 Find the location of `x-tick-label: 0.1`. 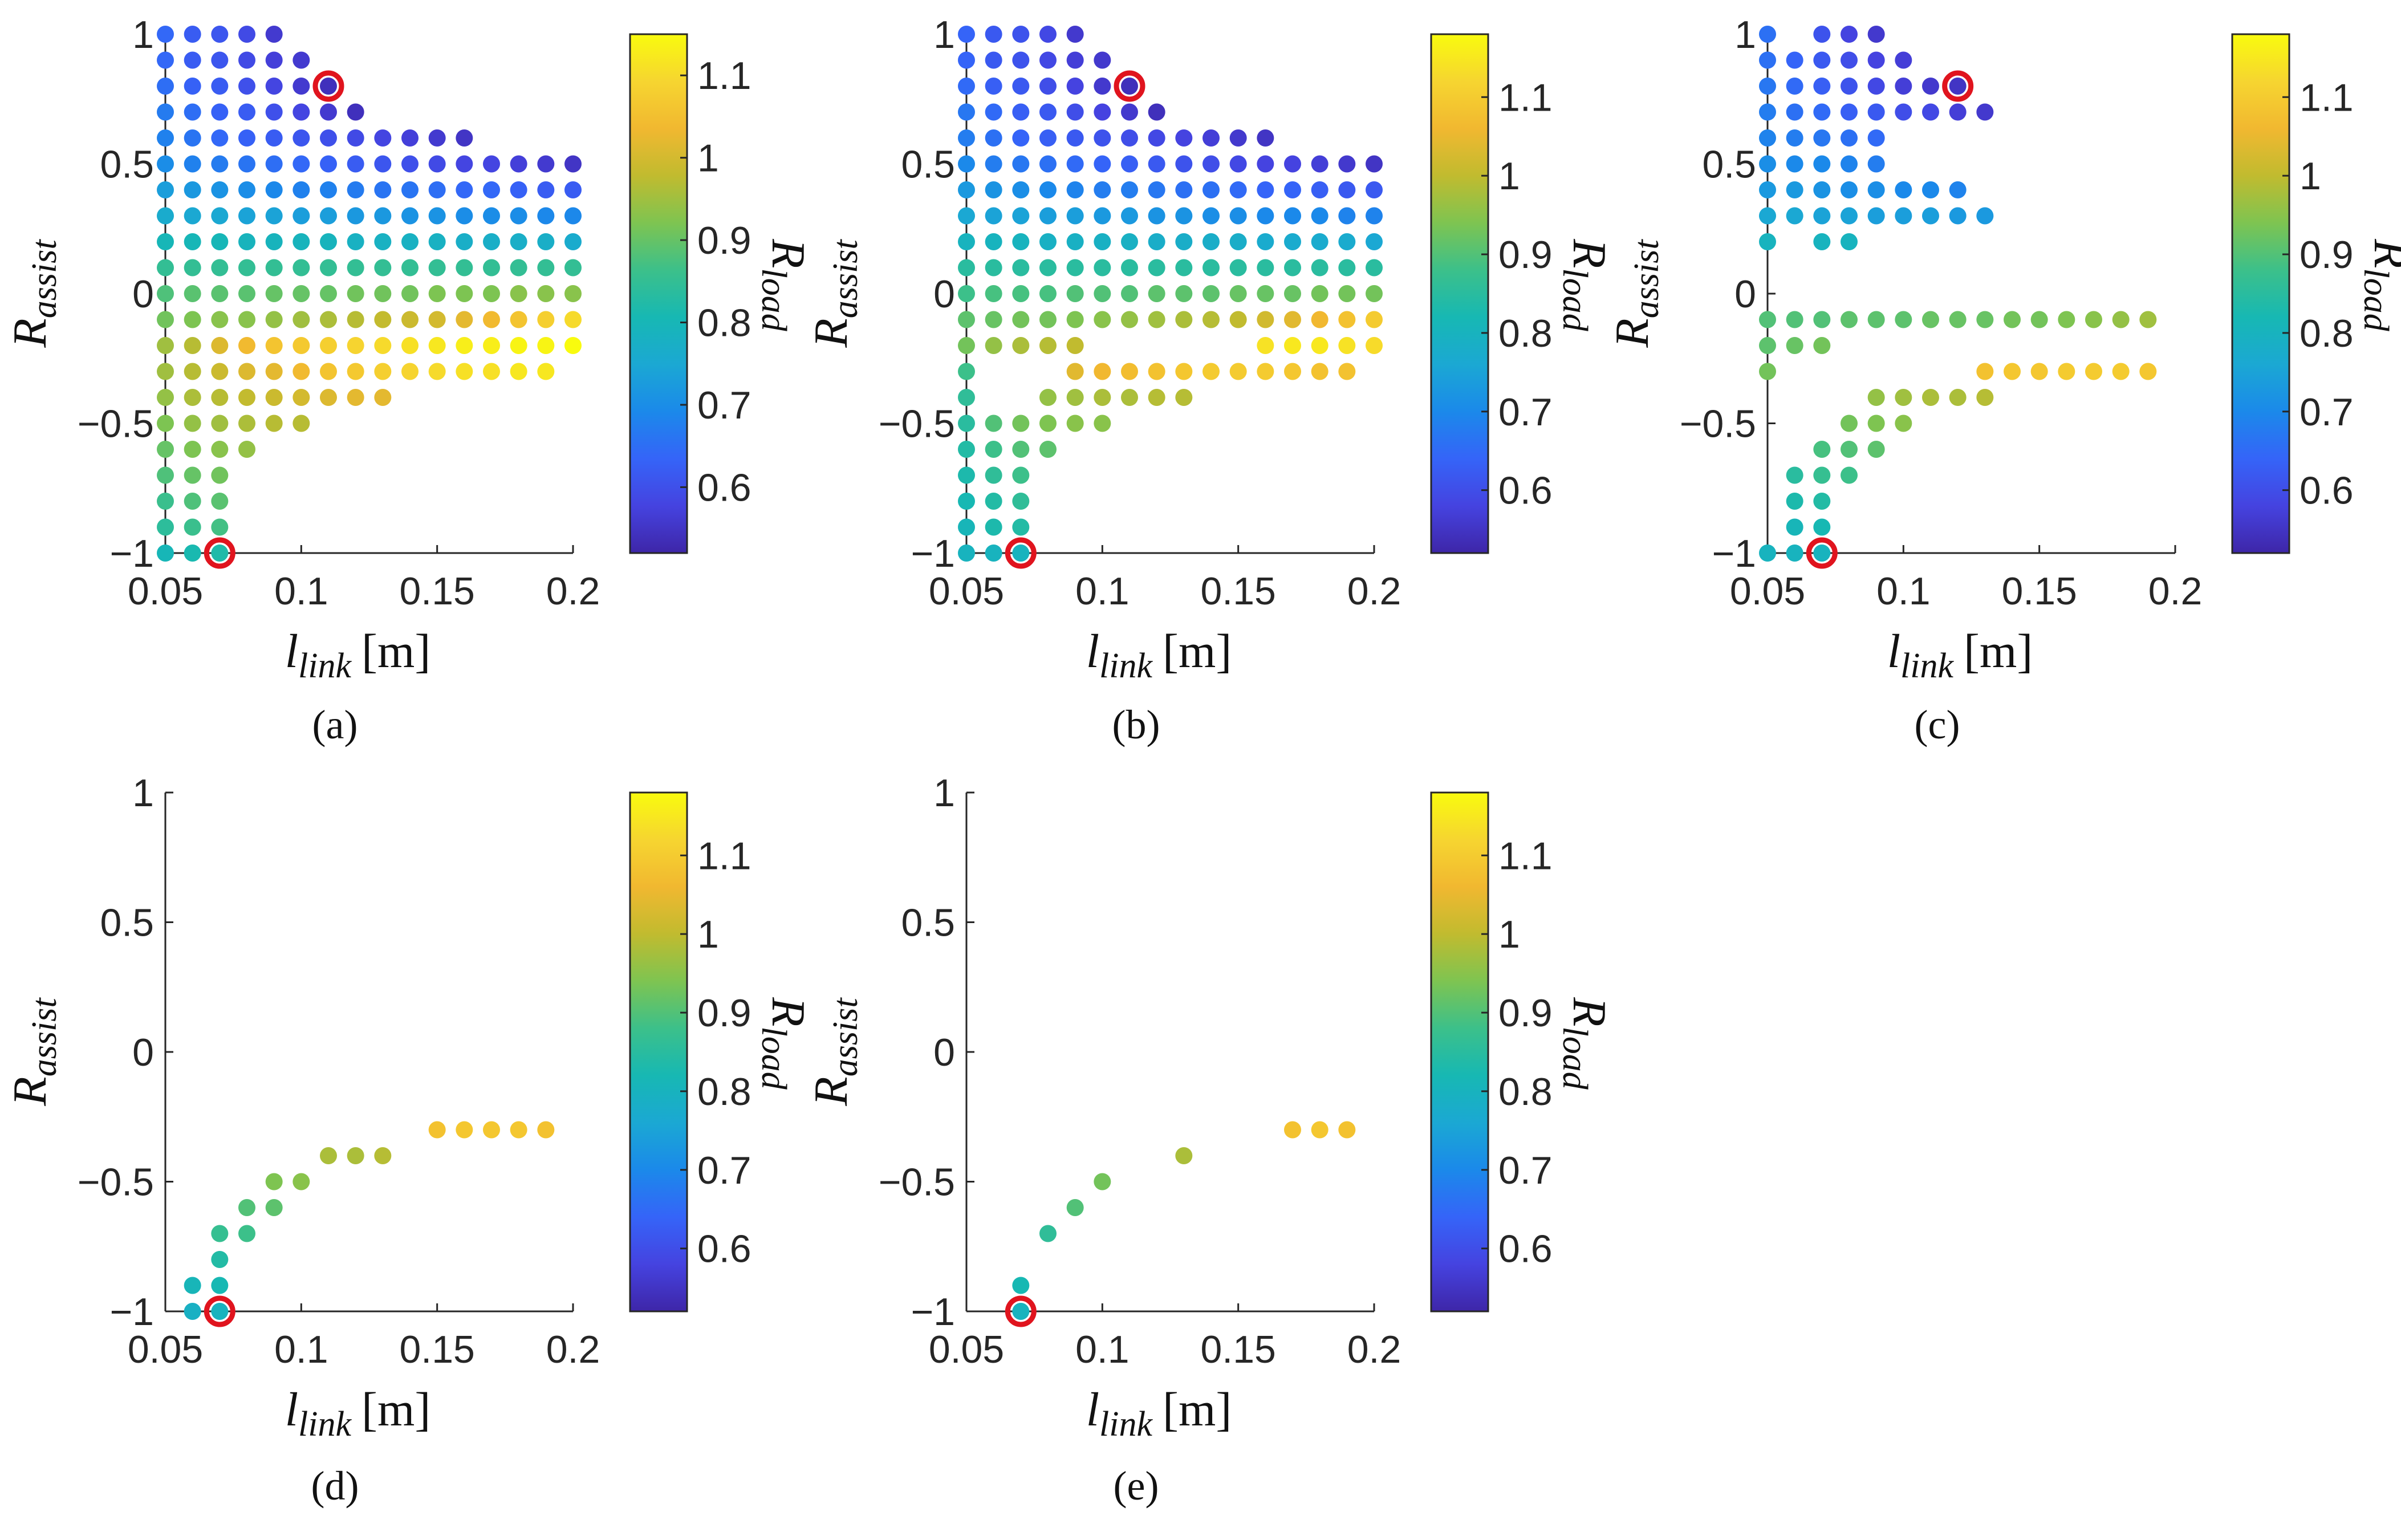

x-tick-label: 0.1 is located at coordinates (1102, 1349).